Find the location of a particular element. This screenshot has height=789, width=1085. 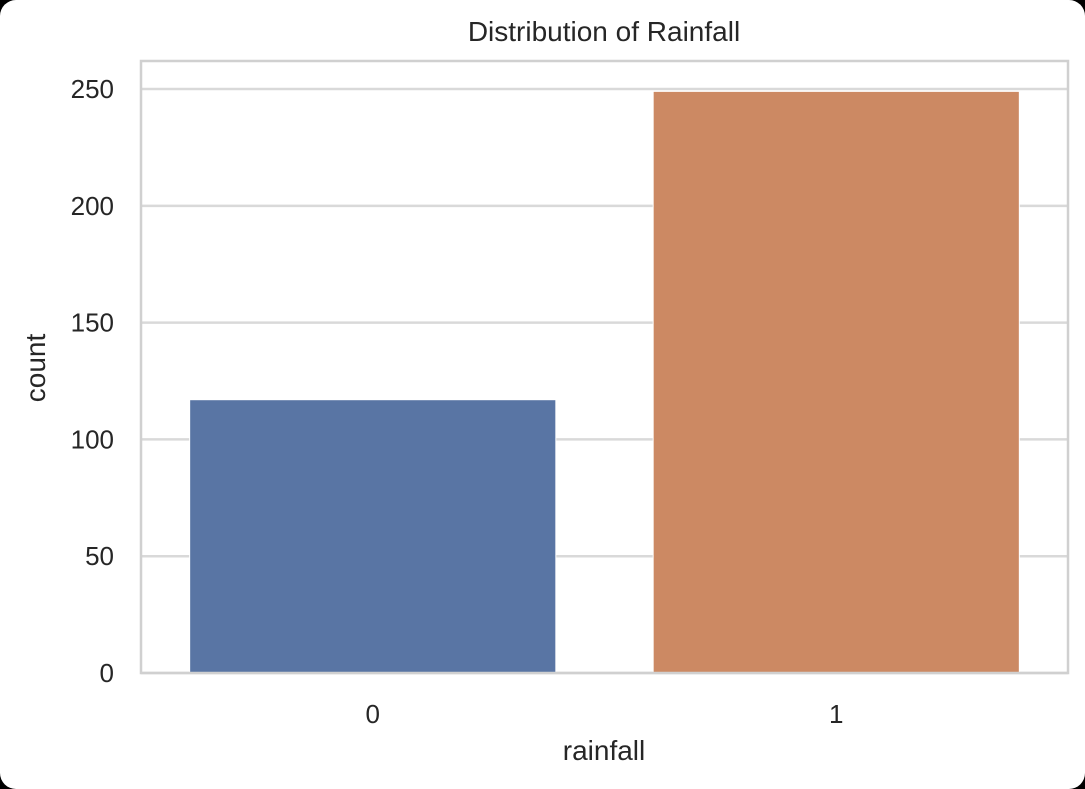

y-tick-label: 100 is located at coordinates (92, 439).